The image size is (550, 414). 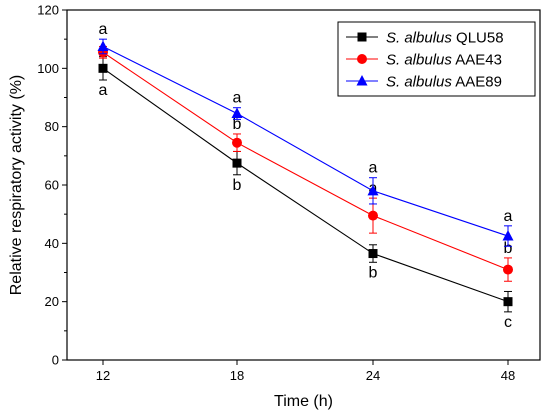 What do you see at coordinates (237, 375) in the screenshot?
I see `x-tick-label: 18` at bounding box center [237, 375].